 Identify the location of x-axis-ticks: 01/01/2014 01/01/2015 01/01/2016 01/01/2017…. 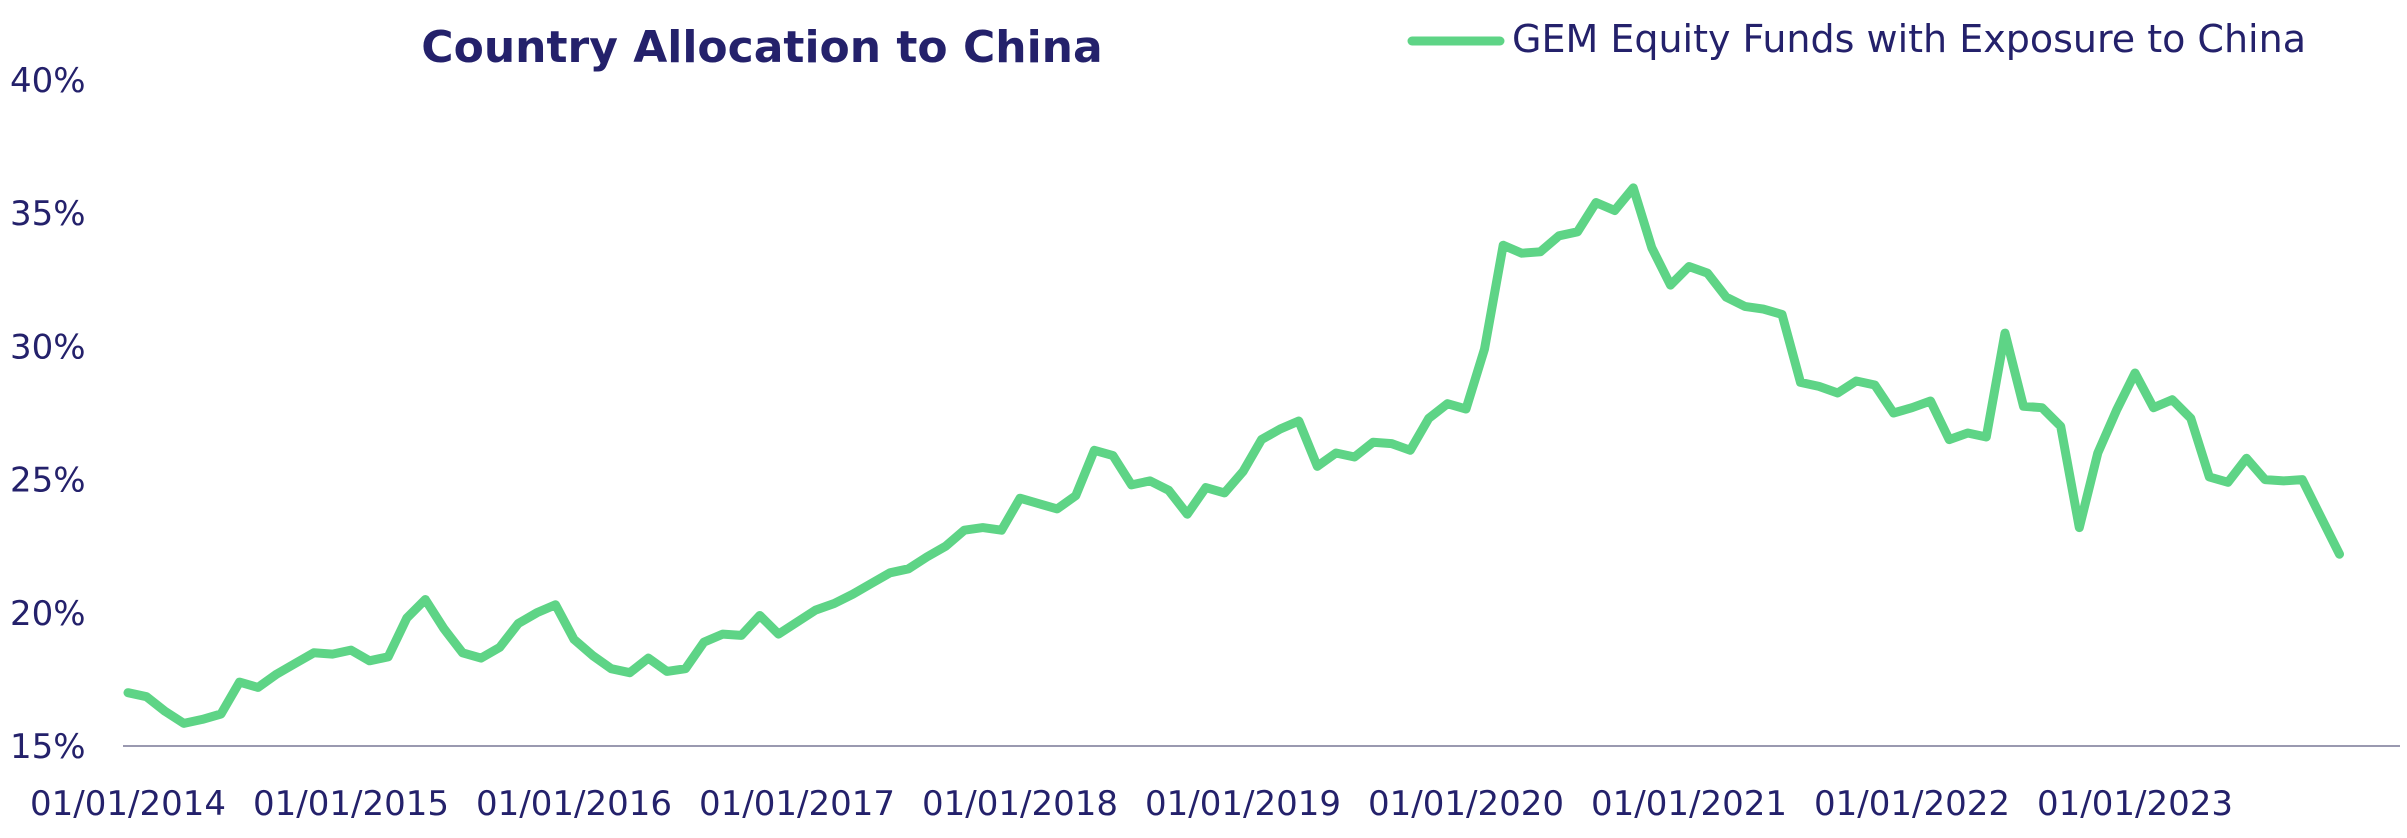
(1131, 804).